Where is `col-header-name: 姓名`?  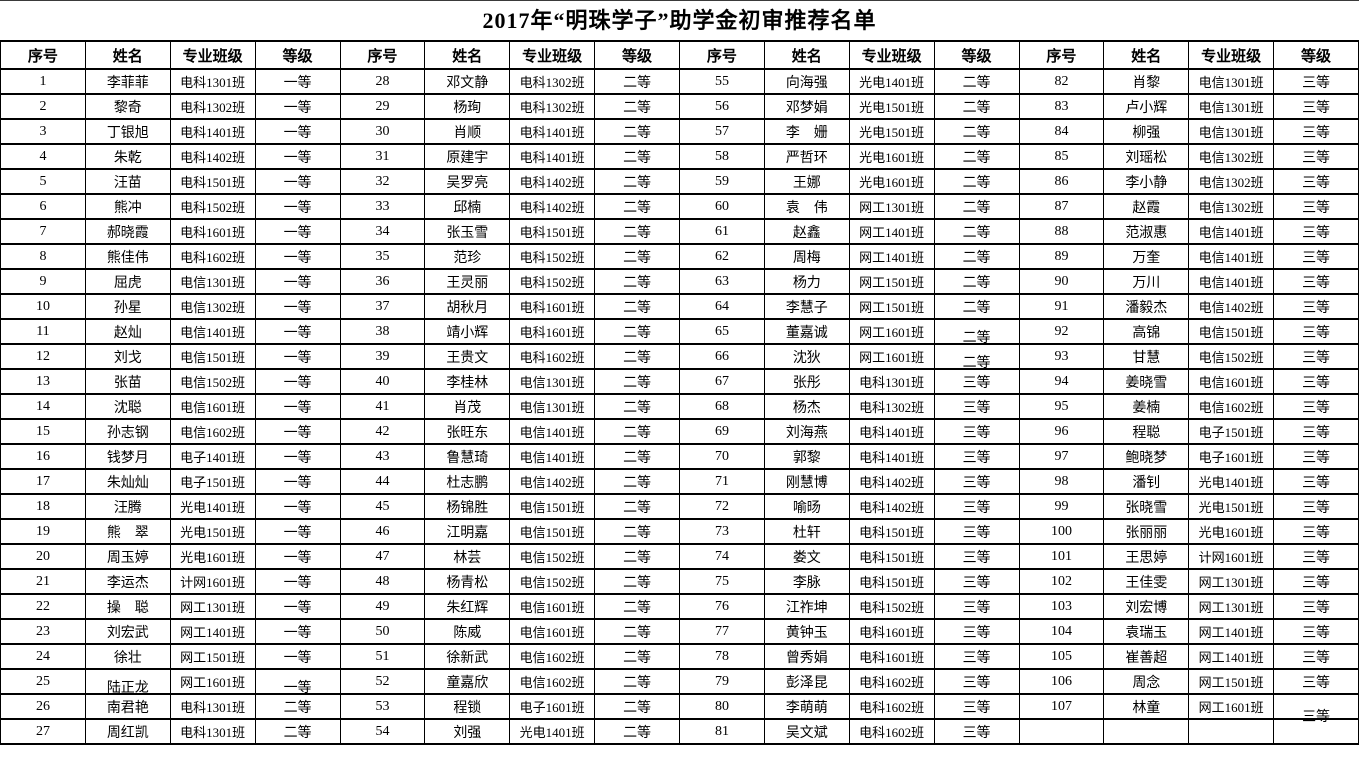 col-header-name: 姓名 is located at coordinates (127, 55).